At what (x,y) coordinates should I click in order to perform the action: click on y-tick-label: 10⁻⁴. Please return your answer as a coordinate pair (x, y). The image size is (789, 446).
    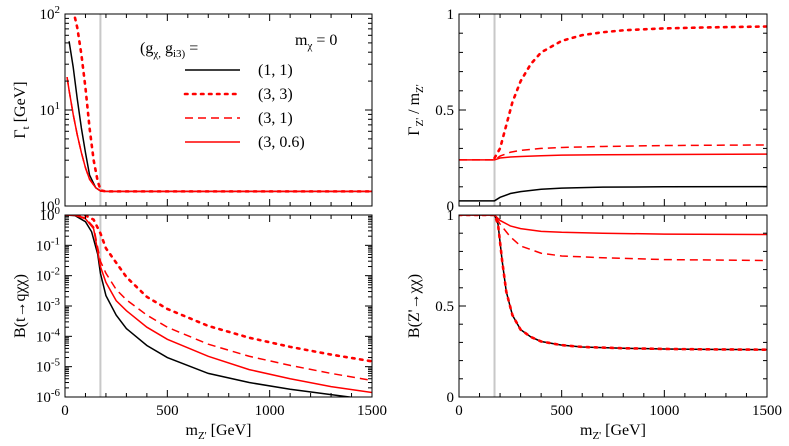
    Looking at the image, I should click on (48, 335).